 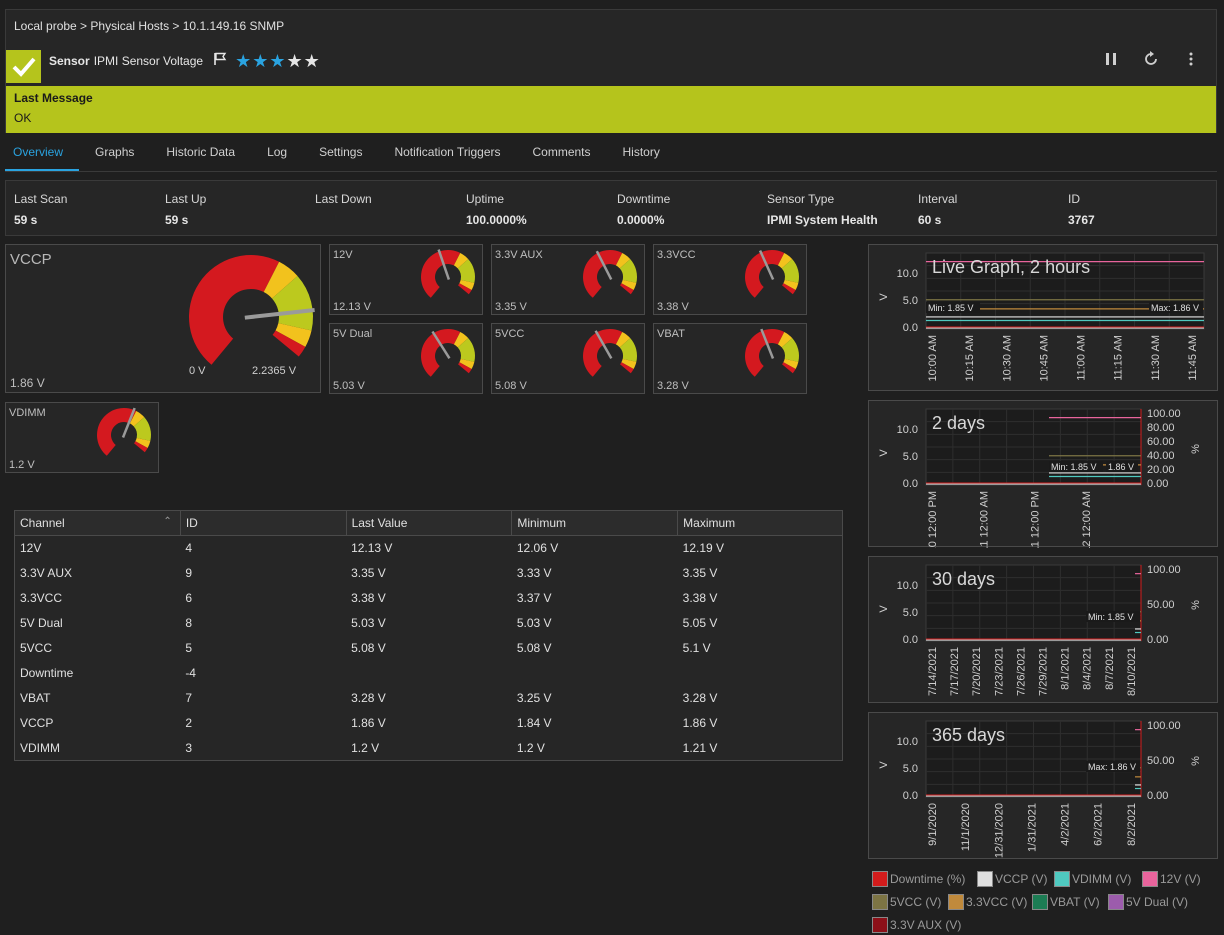 What do you see at coordinates (406, 358) in the screenshot?
I see `gauge-5v-dual: 5V Dual 5.03 V` at bounding box center [406, 358].